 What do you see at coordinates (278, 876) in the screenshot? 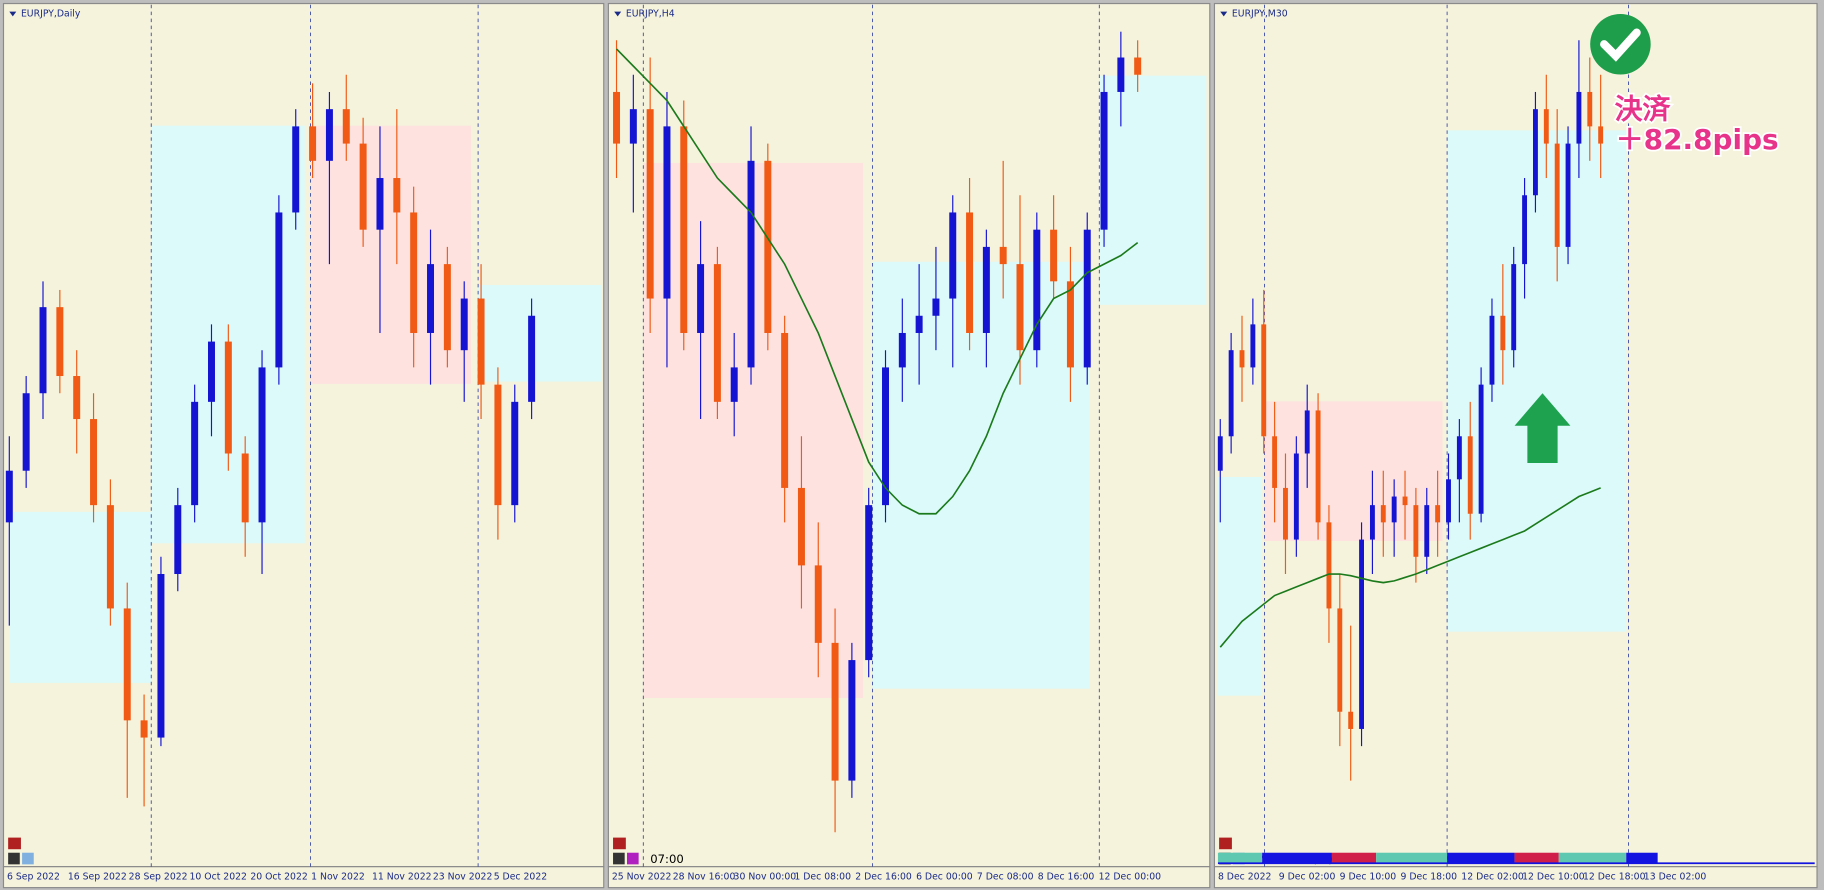
I see `x-tick-label: 20 Oct 2022` at bounding box center [278, 876].